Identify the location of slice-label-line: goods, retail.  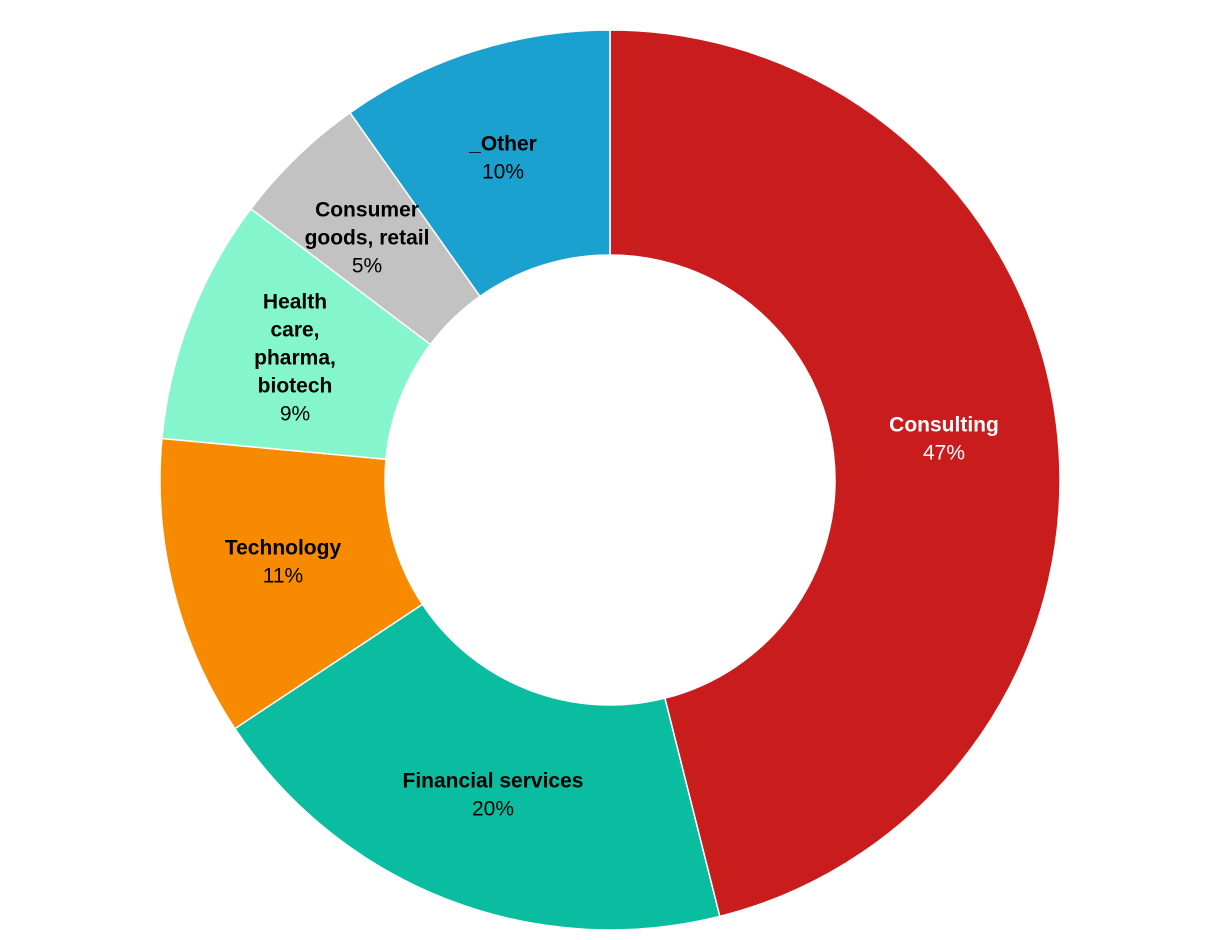
(367, 238).